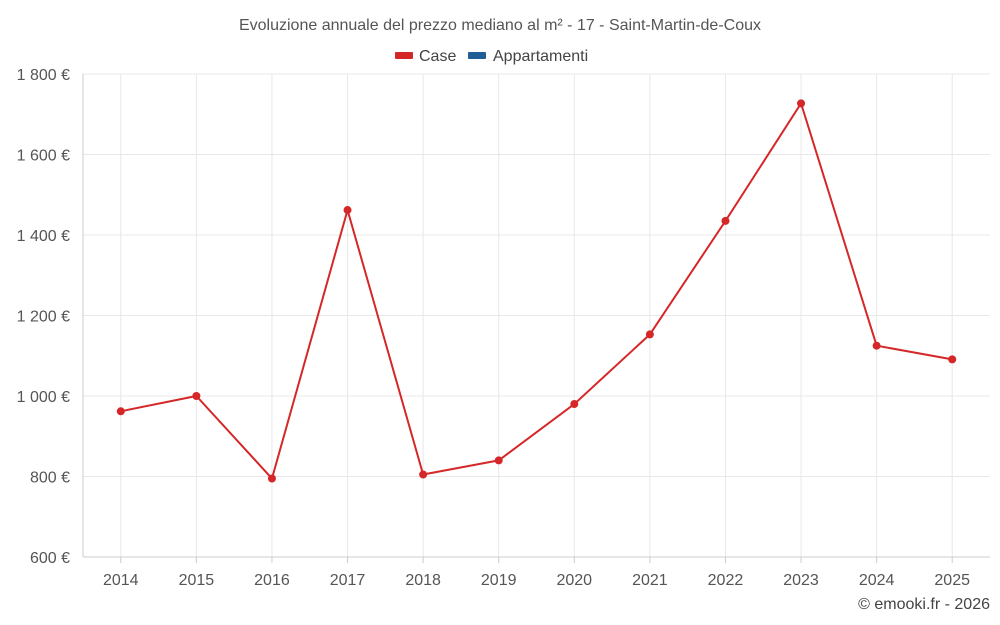 The width and height of the screenshot is (1000, 625). What do you see at coordinates (477, 55) in the screenshot?
I see `legend-swatch-appartamenti` at bounding box center [477, 55].